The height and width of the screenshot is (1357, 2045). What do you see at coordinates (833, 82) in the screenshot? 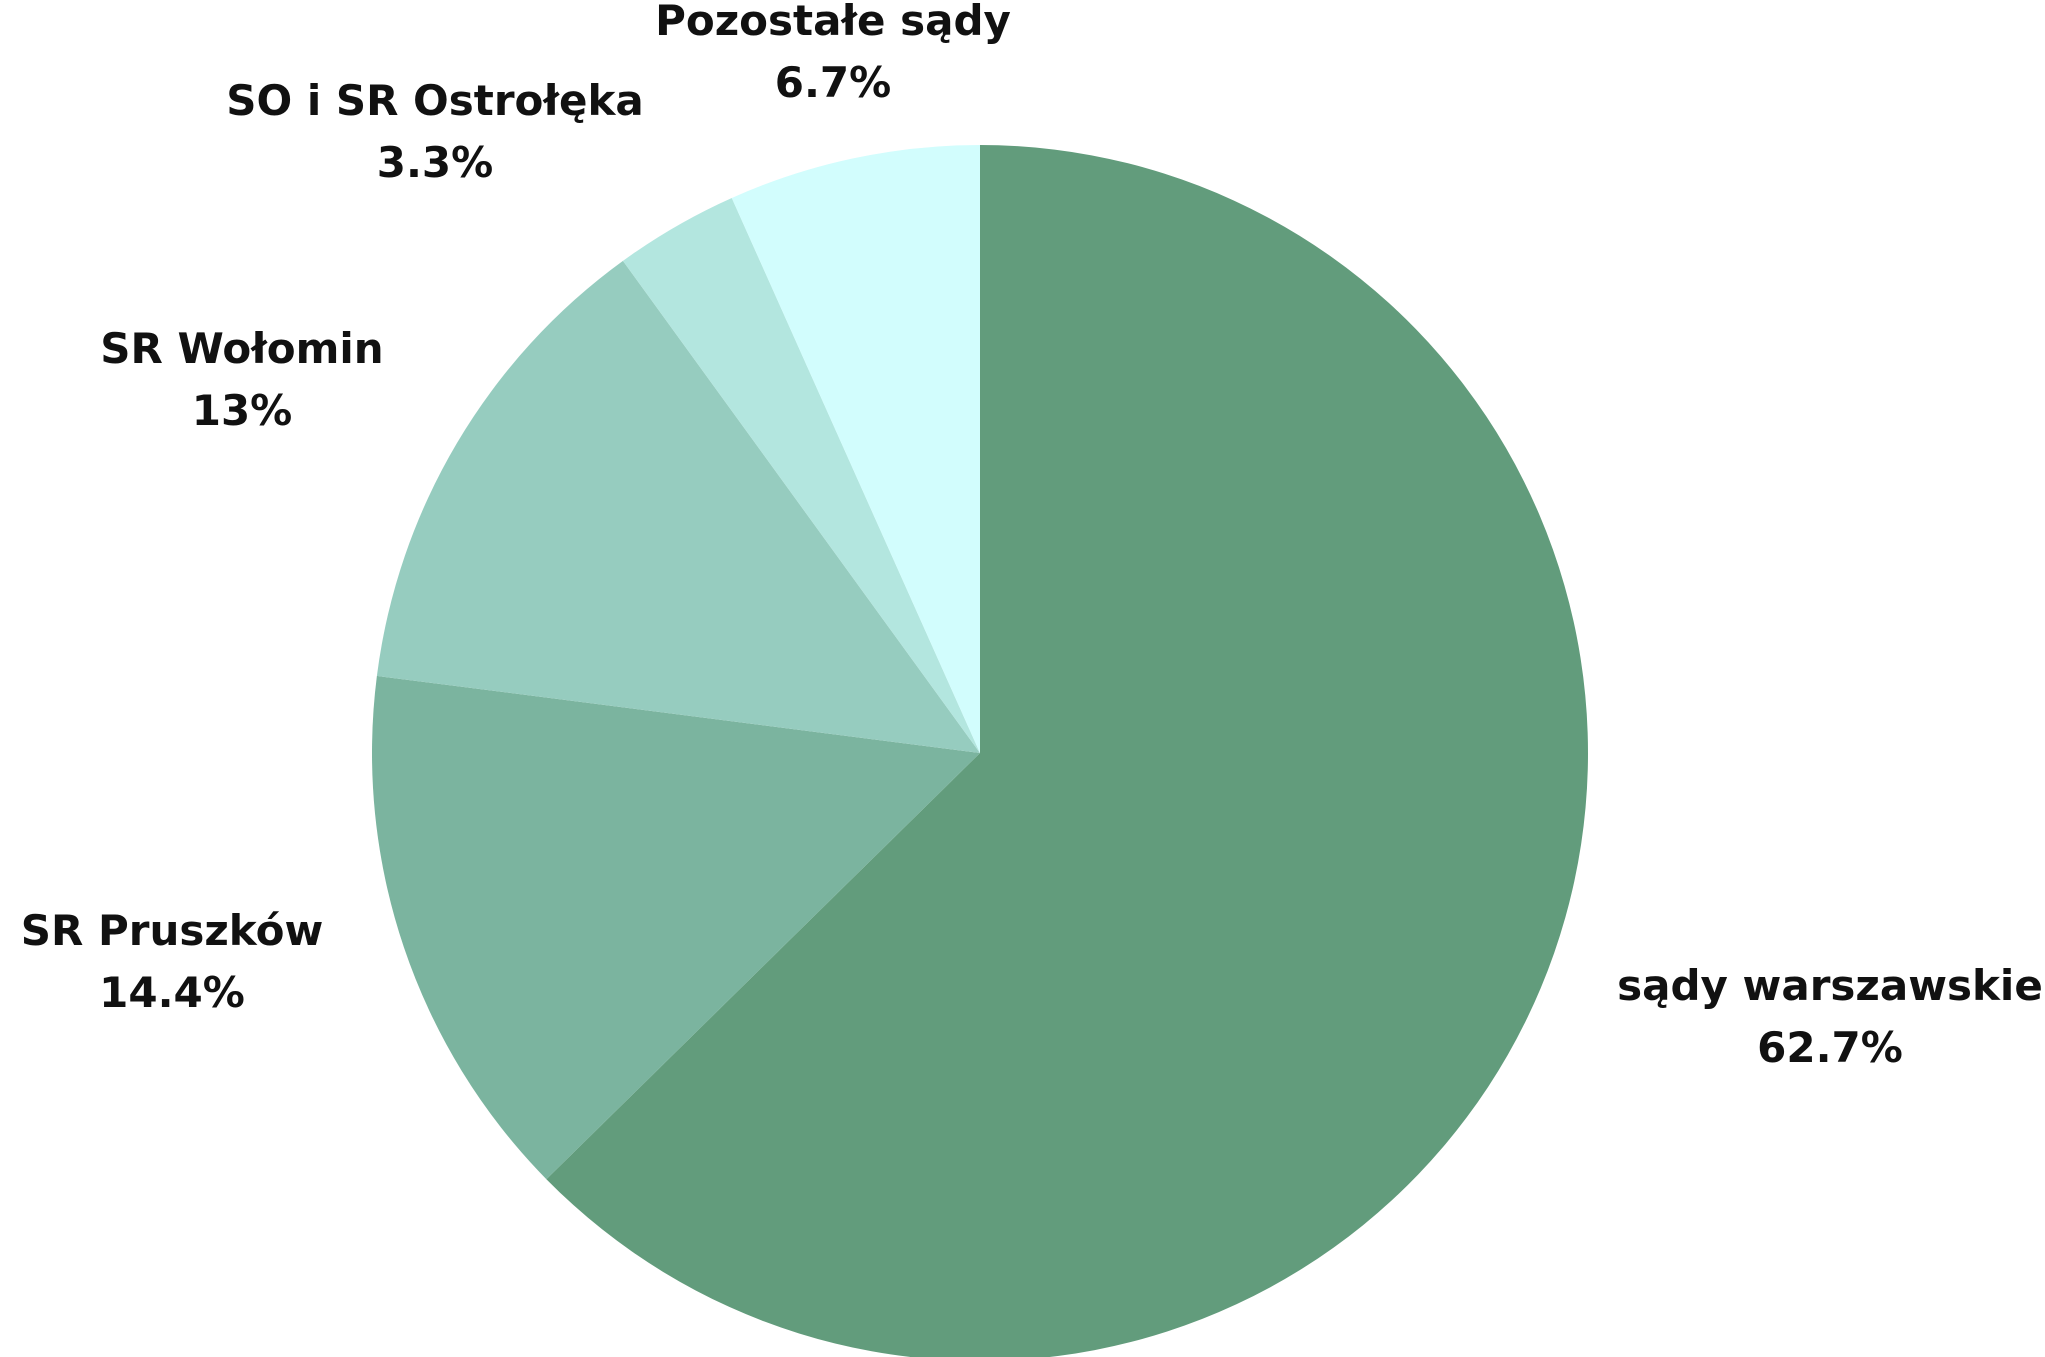
I see `slice-percent: 6.7%` at bounding box center [833, 82].